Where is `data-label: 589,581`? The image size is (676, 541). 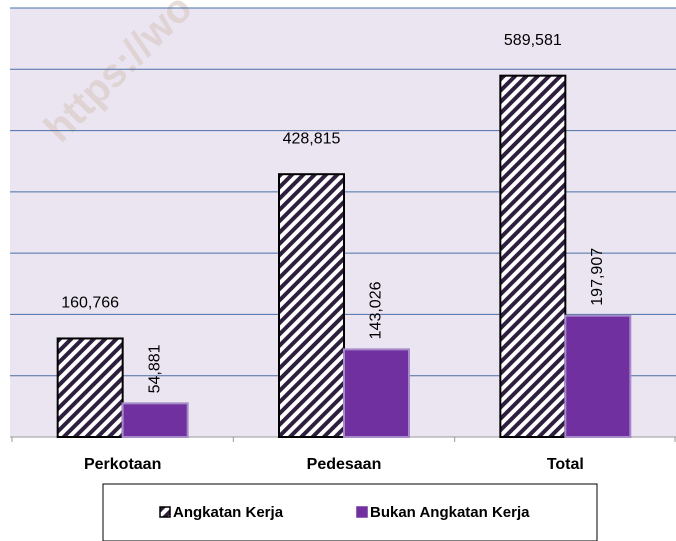 data-label: 589,581 is located at coordinates (533, 40).